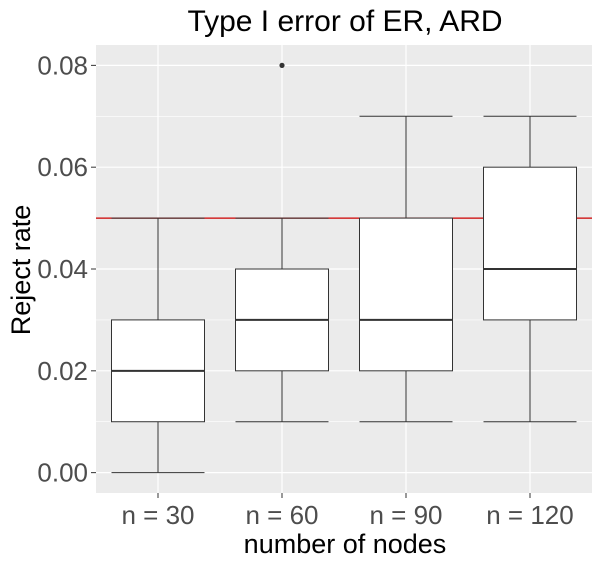  I want to click on y-tick-label: 0.02, so click(62, 371).